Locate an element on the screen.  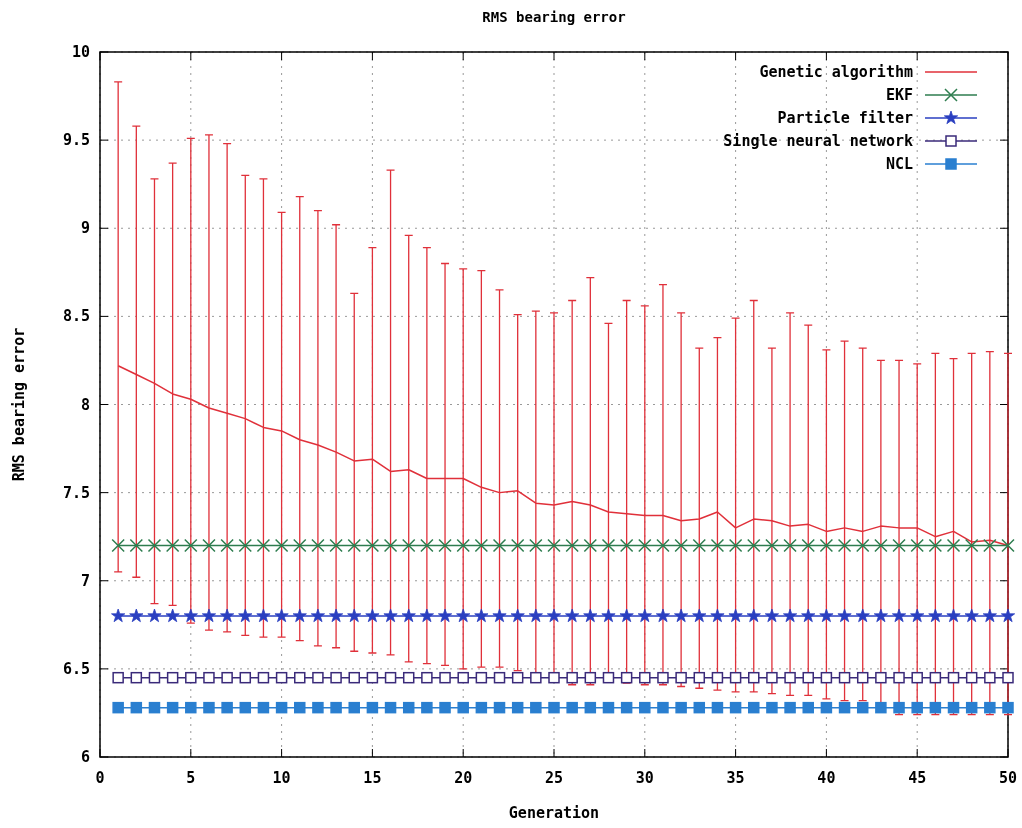
x-tick-label: 10 is located at coordinates (281, 778).